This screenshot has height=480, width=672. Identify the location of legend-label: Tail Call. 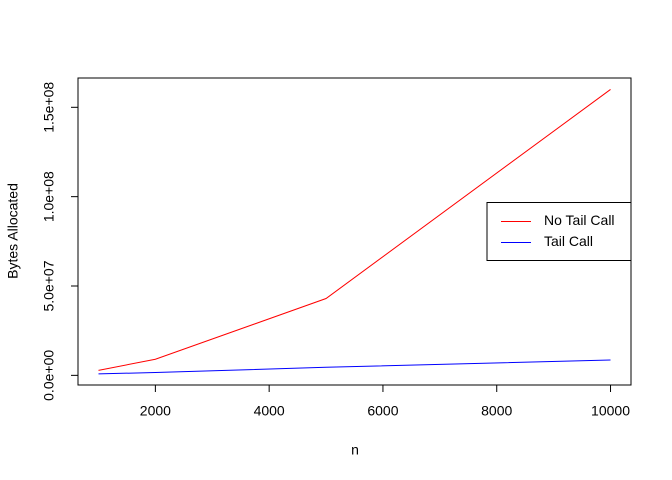
(568, 241).